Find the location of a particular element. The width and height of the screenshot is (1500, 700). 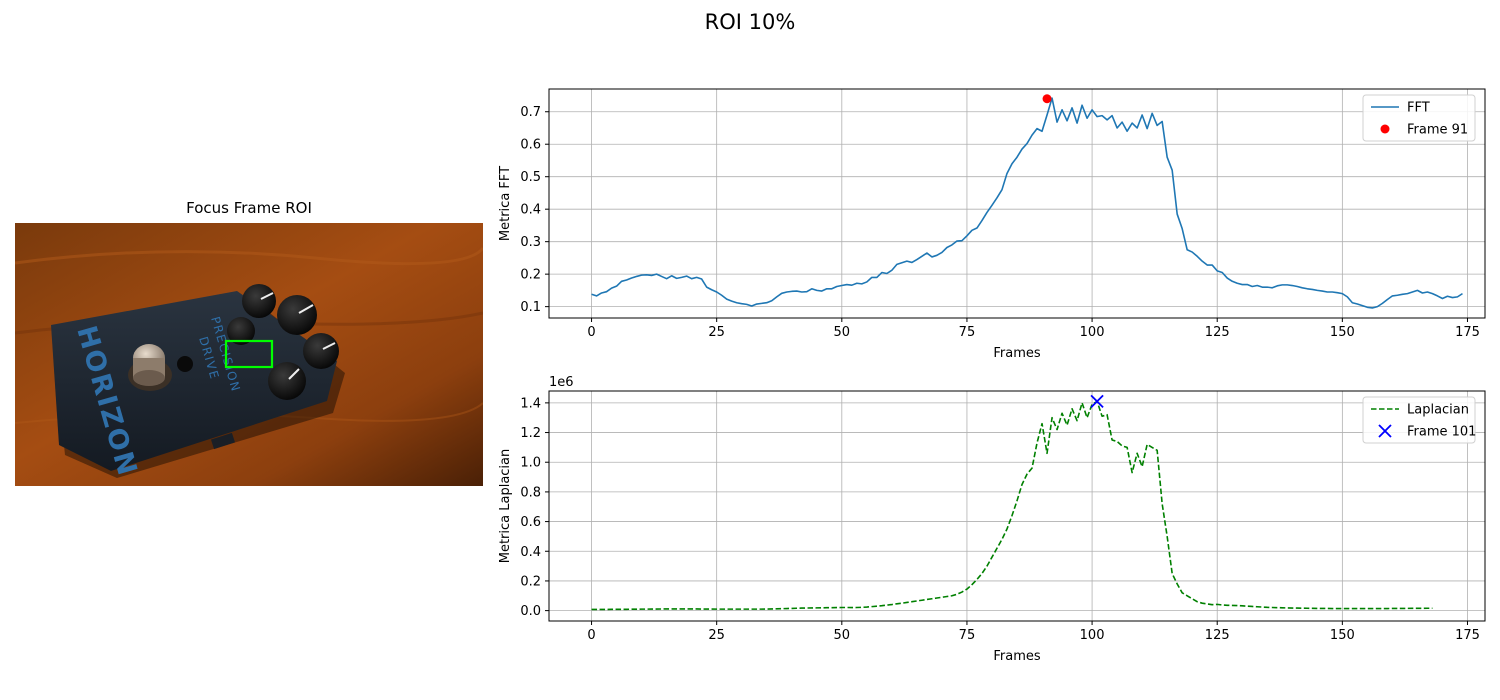

legend-entry-label: Frame 91 is located at coordinates (1437, 130).